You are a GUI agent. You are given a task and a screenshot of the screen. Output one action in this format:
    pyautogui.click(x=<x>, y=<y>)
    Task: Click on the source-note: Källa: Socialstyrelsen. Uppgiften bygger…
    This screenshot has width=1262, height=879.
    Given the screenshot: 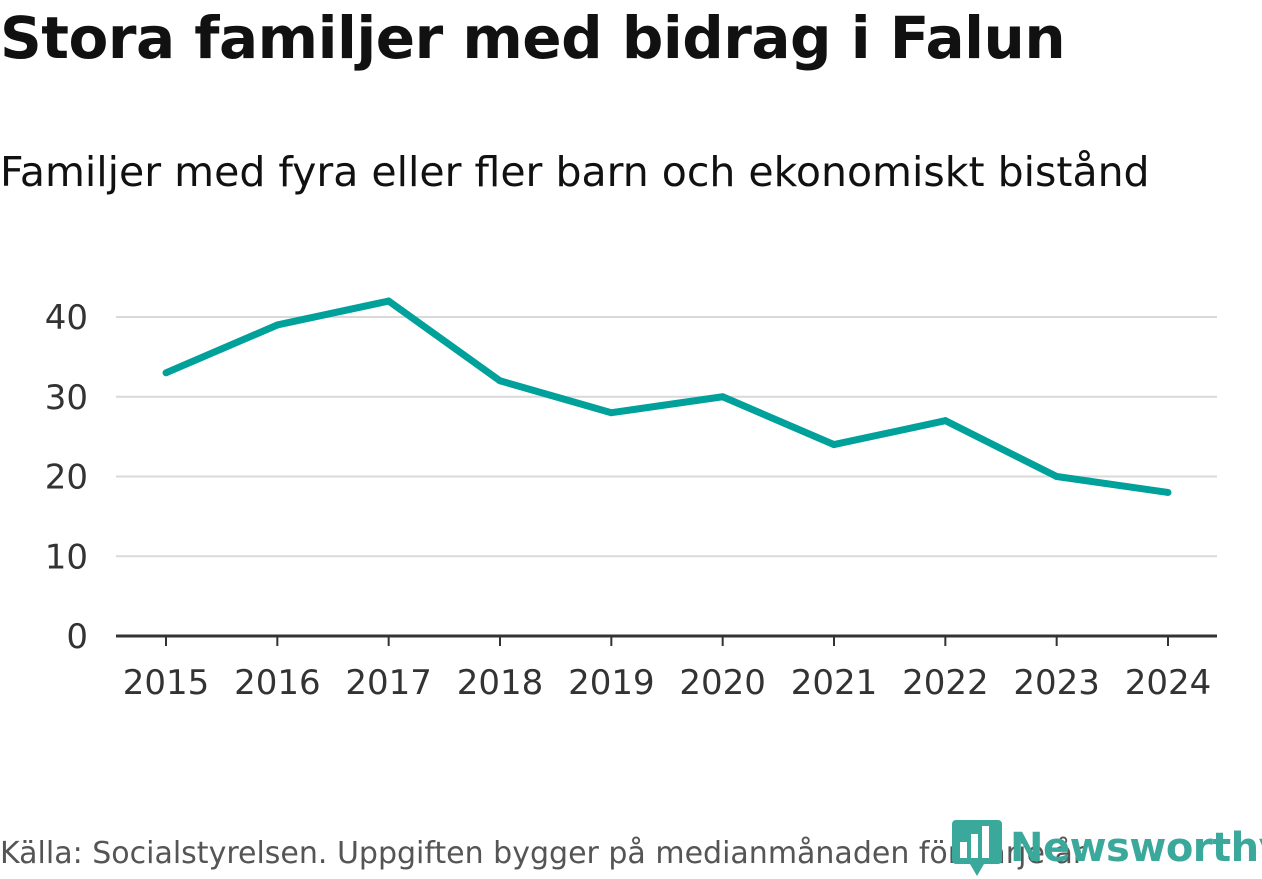 What is the action you would take?
    pyautogui.click(x=543, y=853)
    